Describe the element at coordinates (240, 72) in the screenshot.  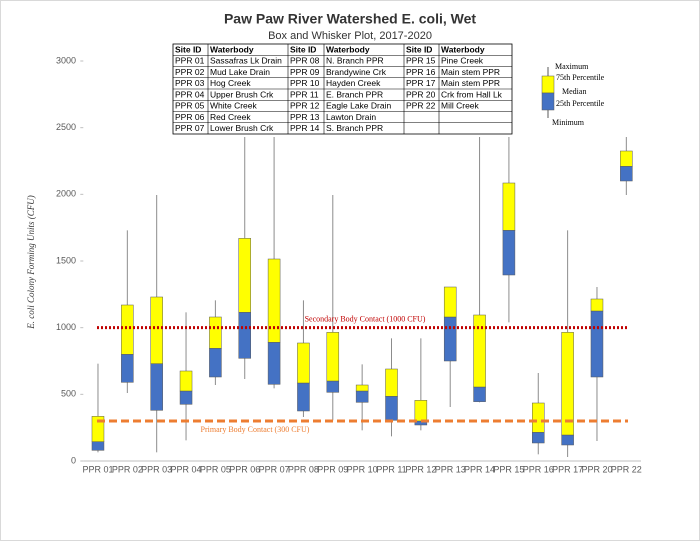
I see `table-cell: Mud Lake Drain` at that location.